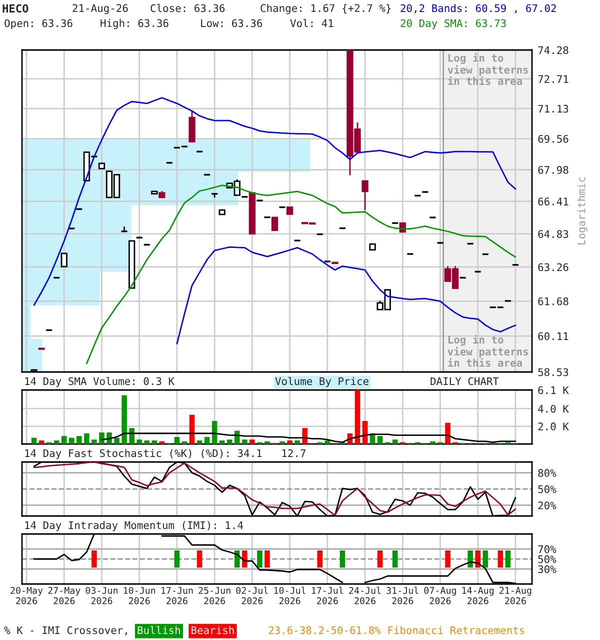 This screenshot has height=640, width=600. What do you see at coordinates (547, 473) in the screenshot?
I see `y-tick-label: 80%` at bounding box center [547, 473].